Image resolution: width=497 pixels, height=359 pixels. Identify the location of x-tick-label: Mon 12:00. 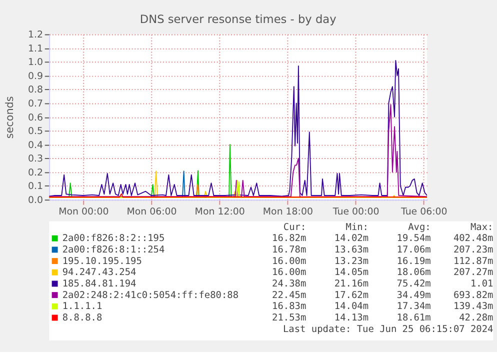
(219, 212).